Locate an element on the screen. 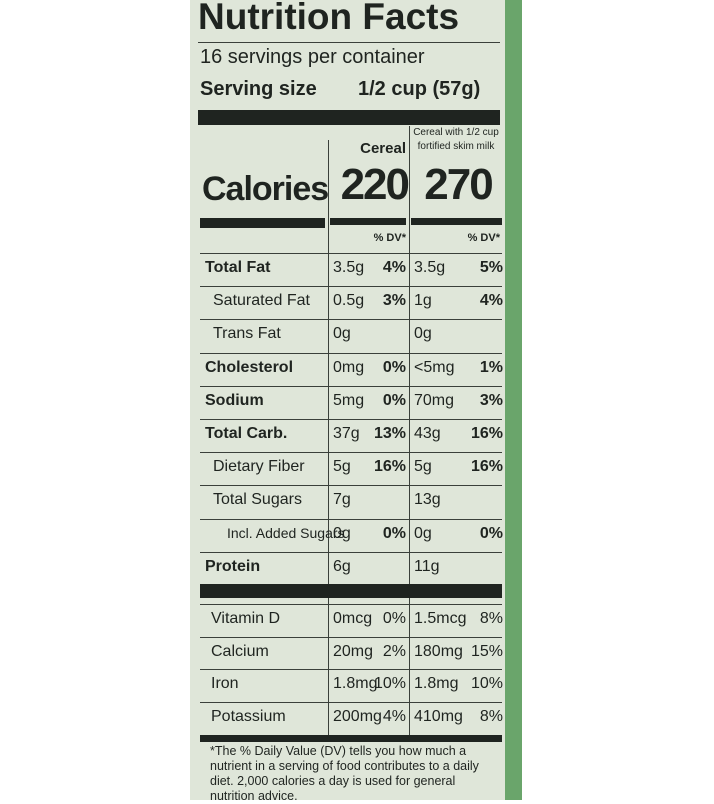 The width and height of the screenshot is (714, 804). amount: 0.5g is located at coordinates (349, 301).